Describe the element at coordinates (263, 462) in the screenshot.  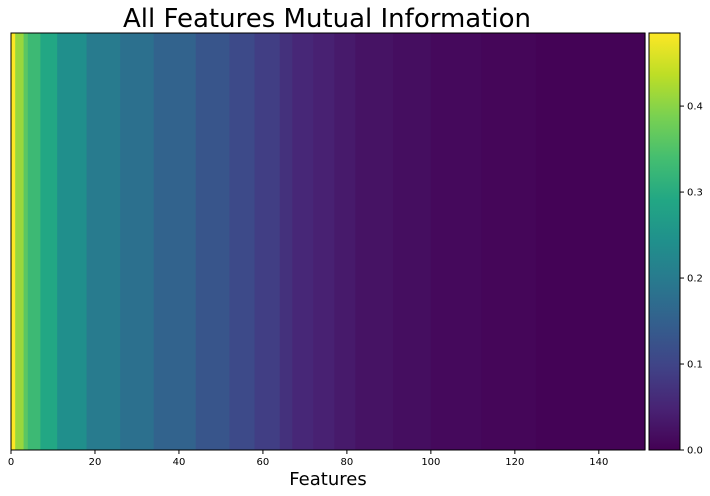
I see `x-tick-label: 60` at that location.